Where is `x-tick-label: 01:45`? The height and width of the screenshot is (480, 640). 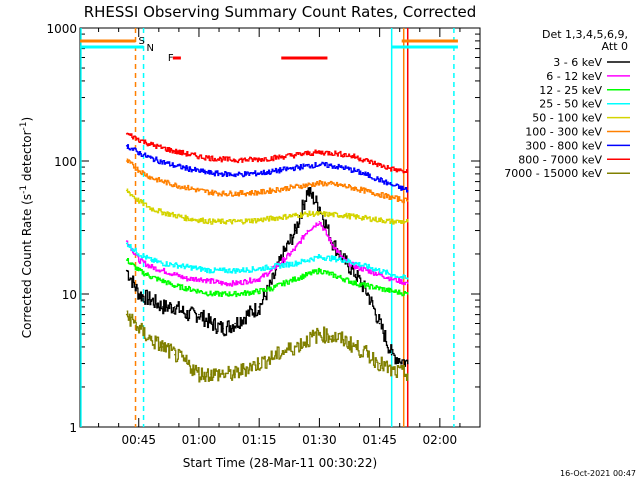 x-tick-label: 01:45 is located at coordinates (379, 440).